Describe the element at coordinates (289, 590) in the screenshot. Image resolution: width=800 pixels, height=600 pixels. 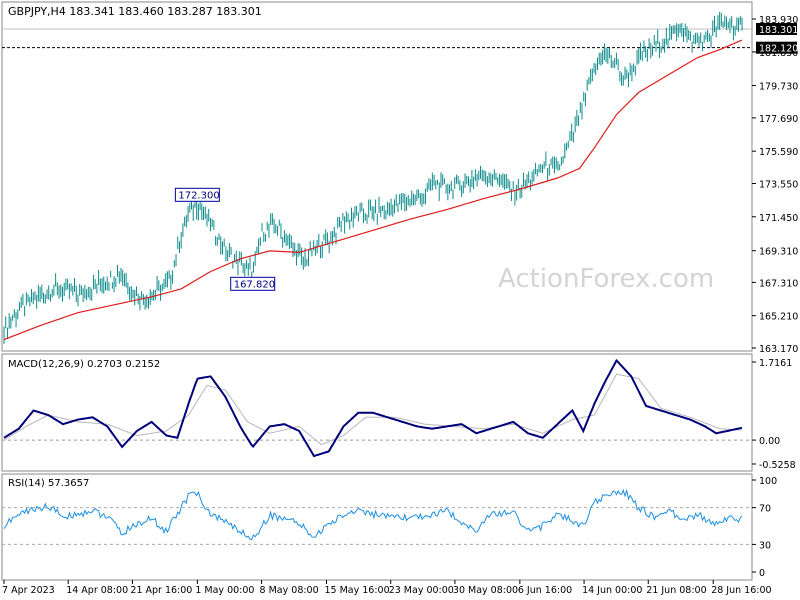
I see `time-tick-label: 8 May 08:00` at that location.